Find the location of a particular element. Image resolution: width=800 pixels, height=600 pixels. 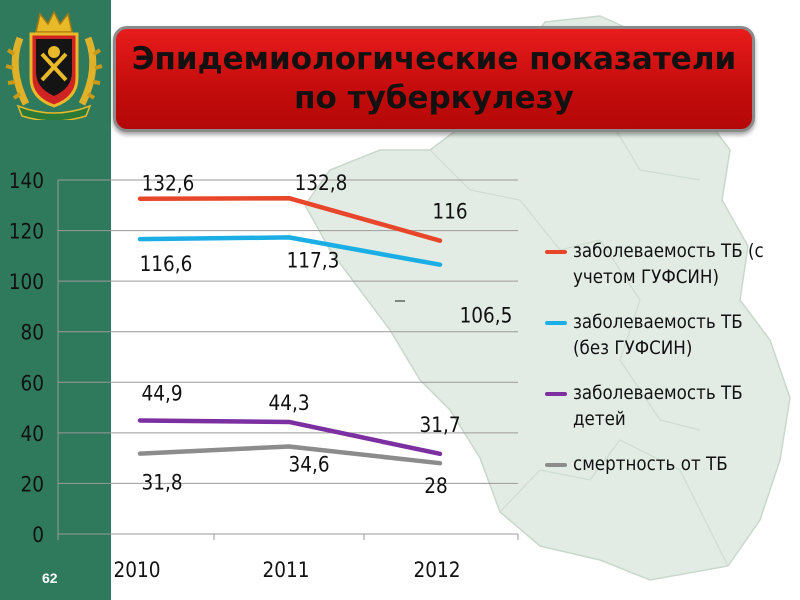

y-tick-label: 20 is located at coordinates (32, 484).